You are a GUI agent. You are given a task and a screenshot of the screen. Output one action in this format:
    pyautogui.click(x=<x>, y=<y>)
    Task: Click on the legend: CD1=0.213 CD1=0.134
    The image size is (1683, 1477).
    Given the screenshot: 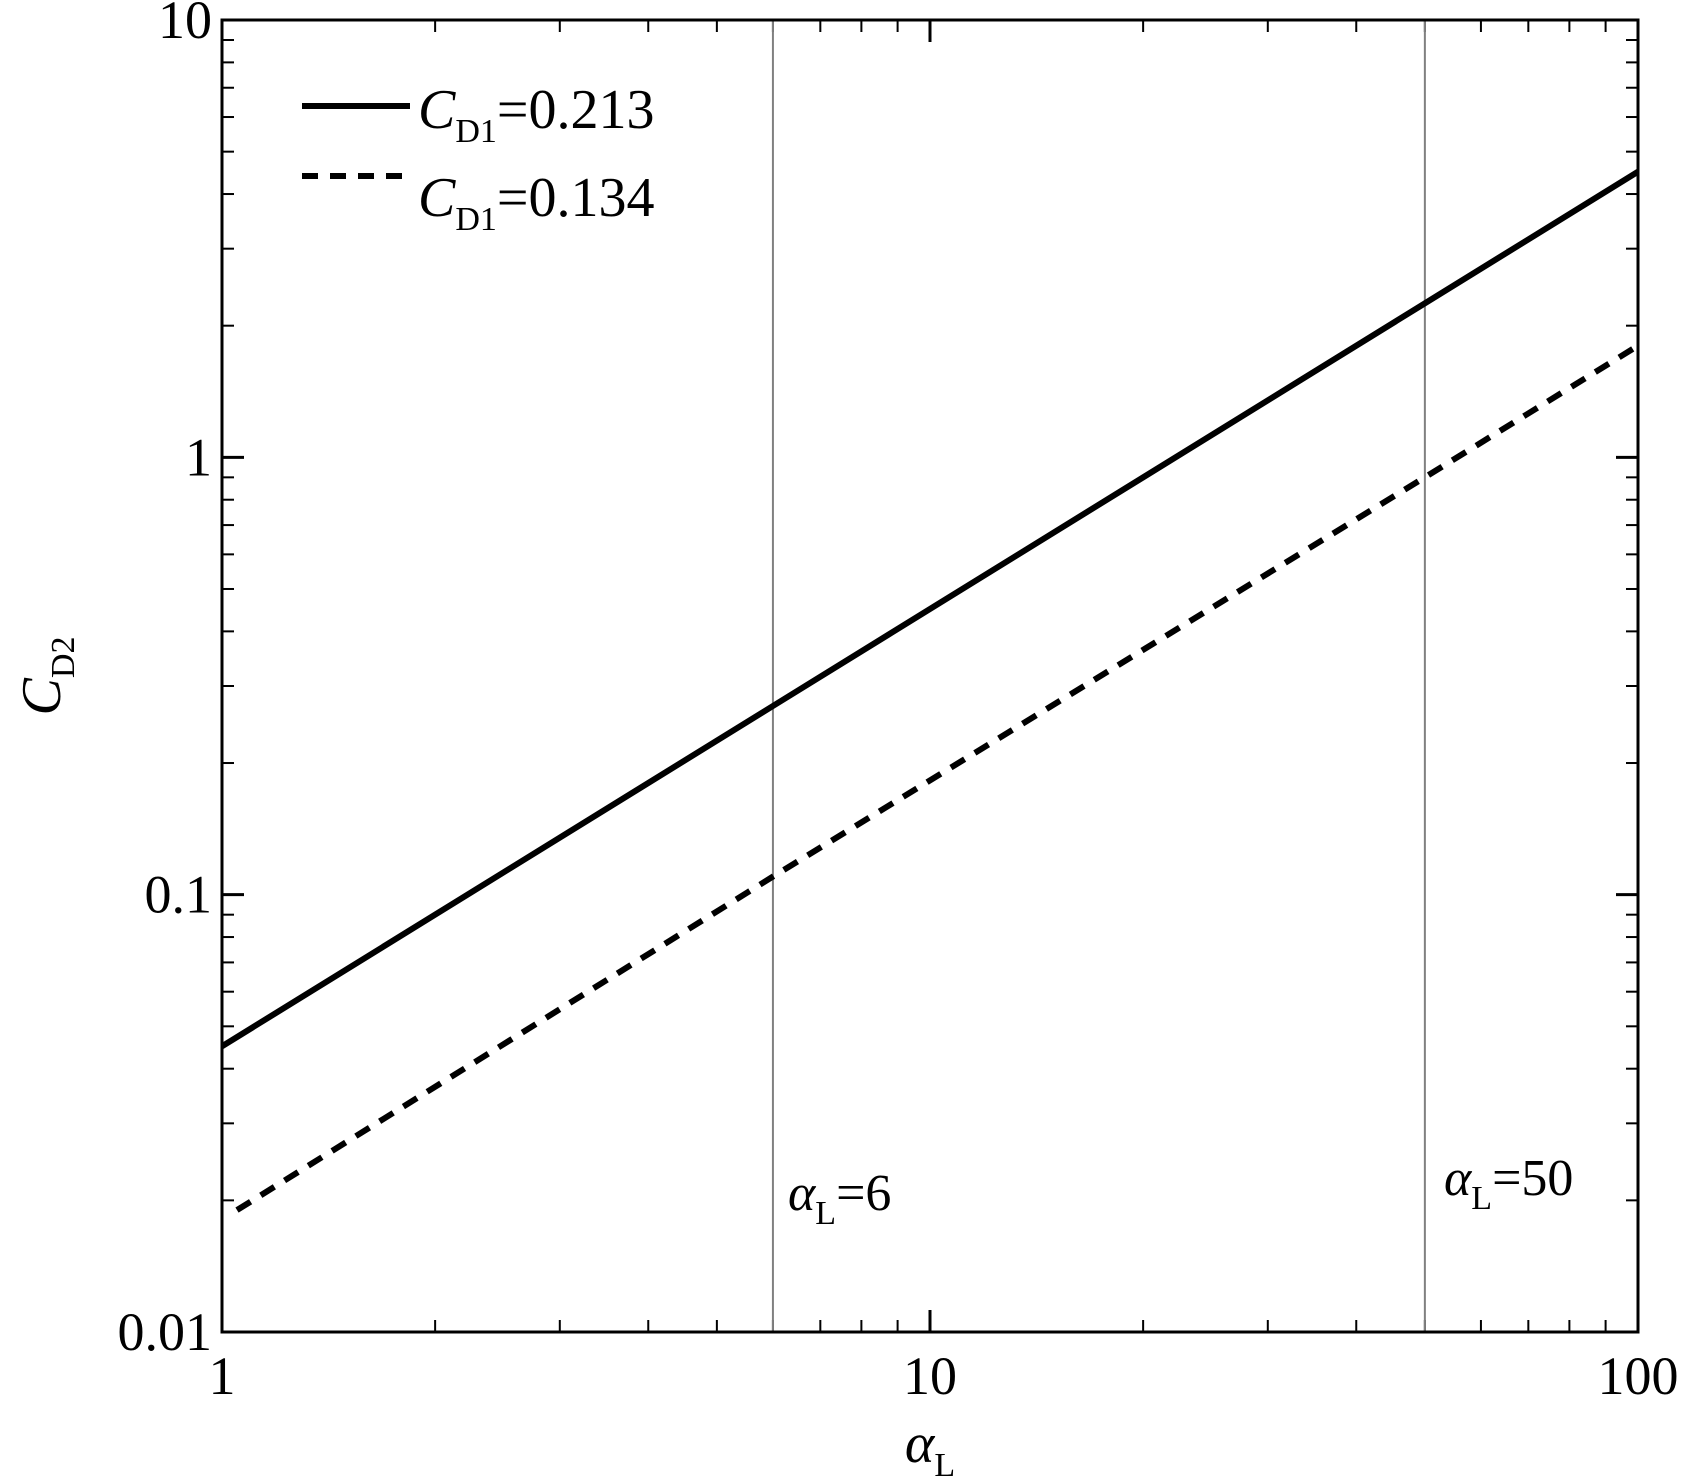 What is the action you would take?
    pyautogui.click(x=478, y=158)
    